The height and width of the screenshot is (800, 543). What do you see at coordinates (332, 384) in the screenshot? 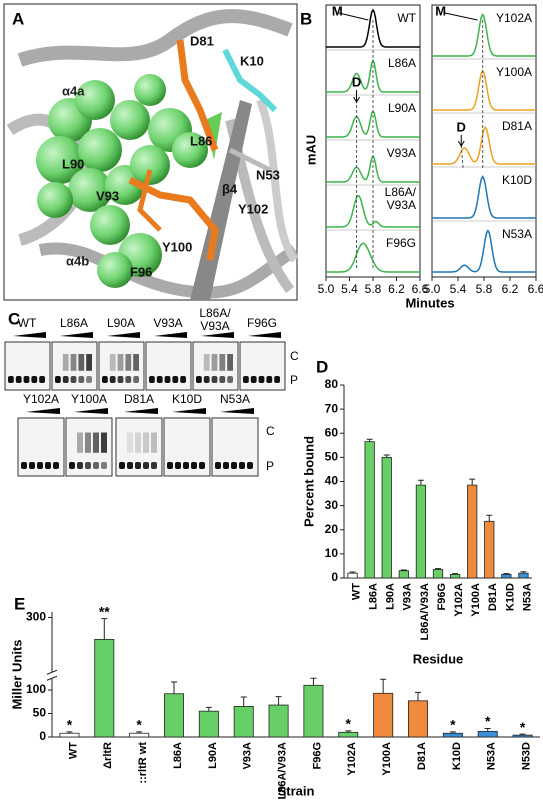
I see `y-tick-label: 80` at bounding box center [332, 384].